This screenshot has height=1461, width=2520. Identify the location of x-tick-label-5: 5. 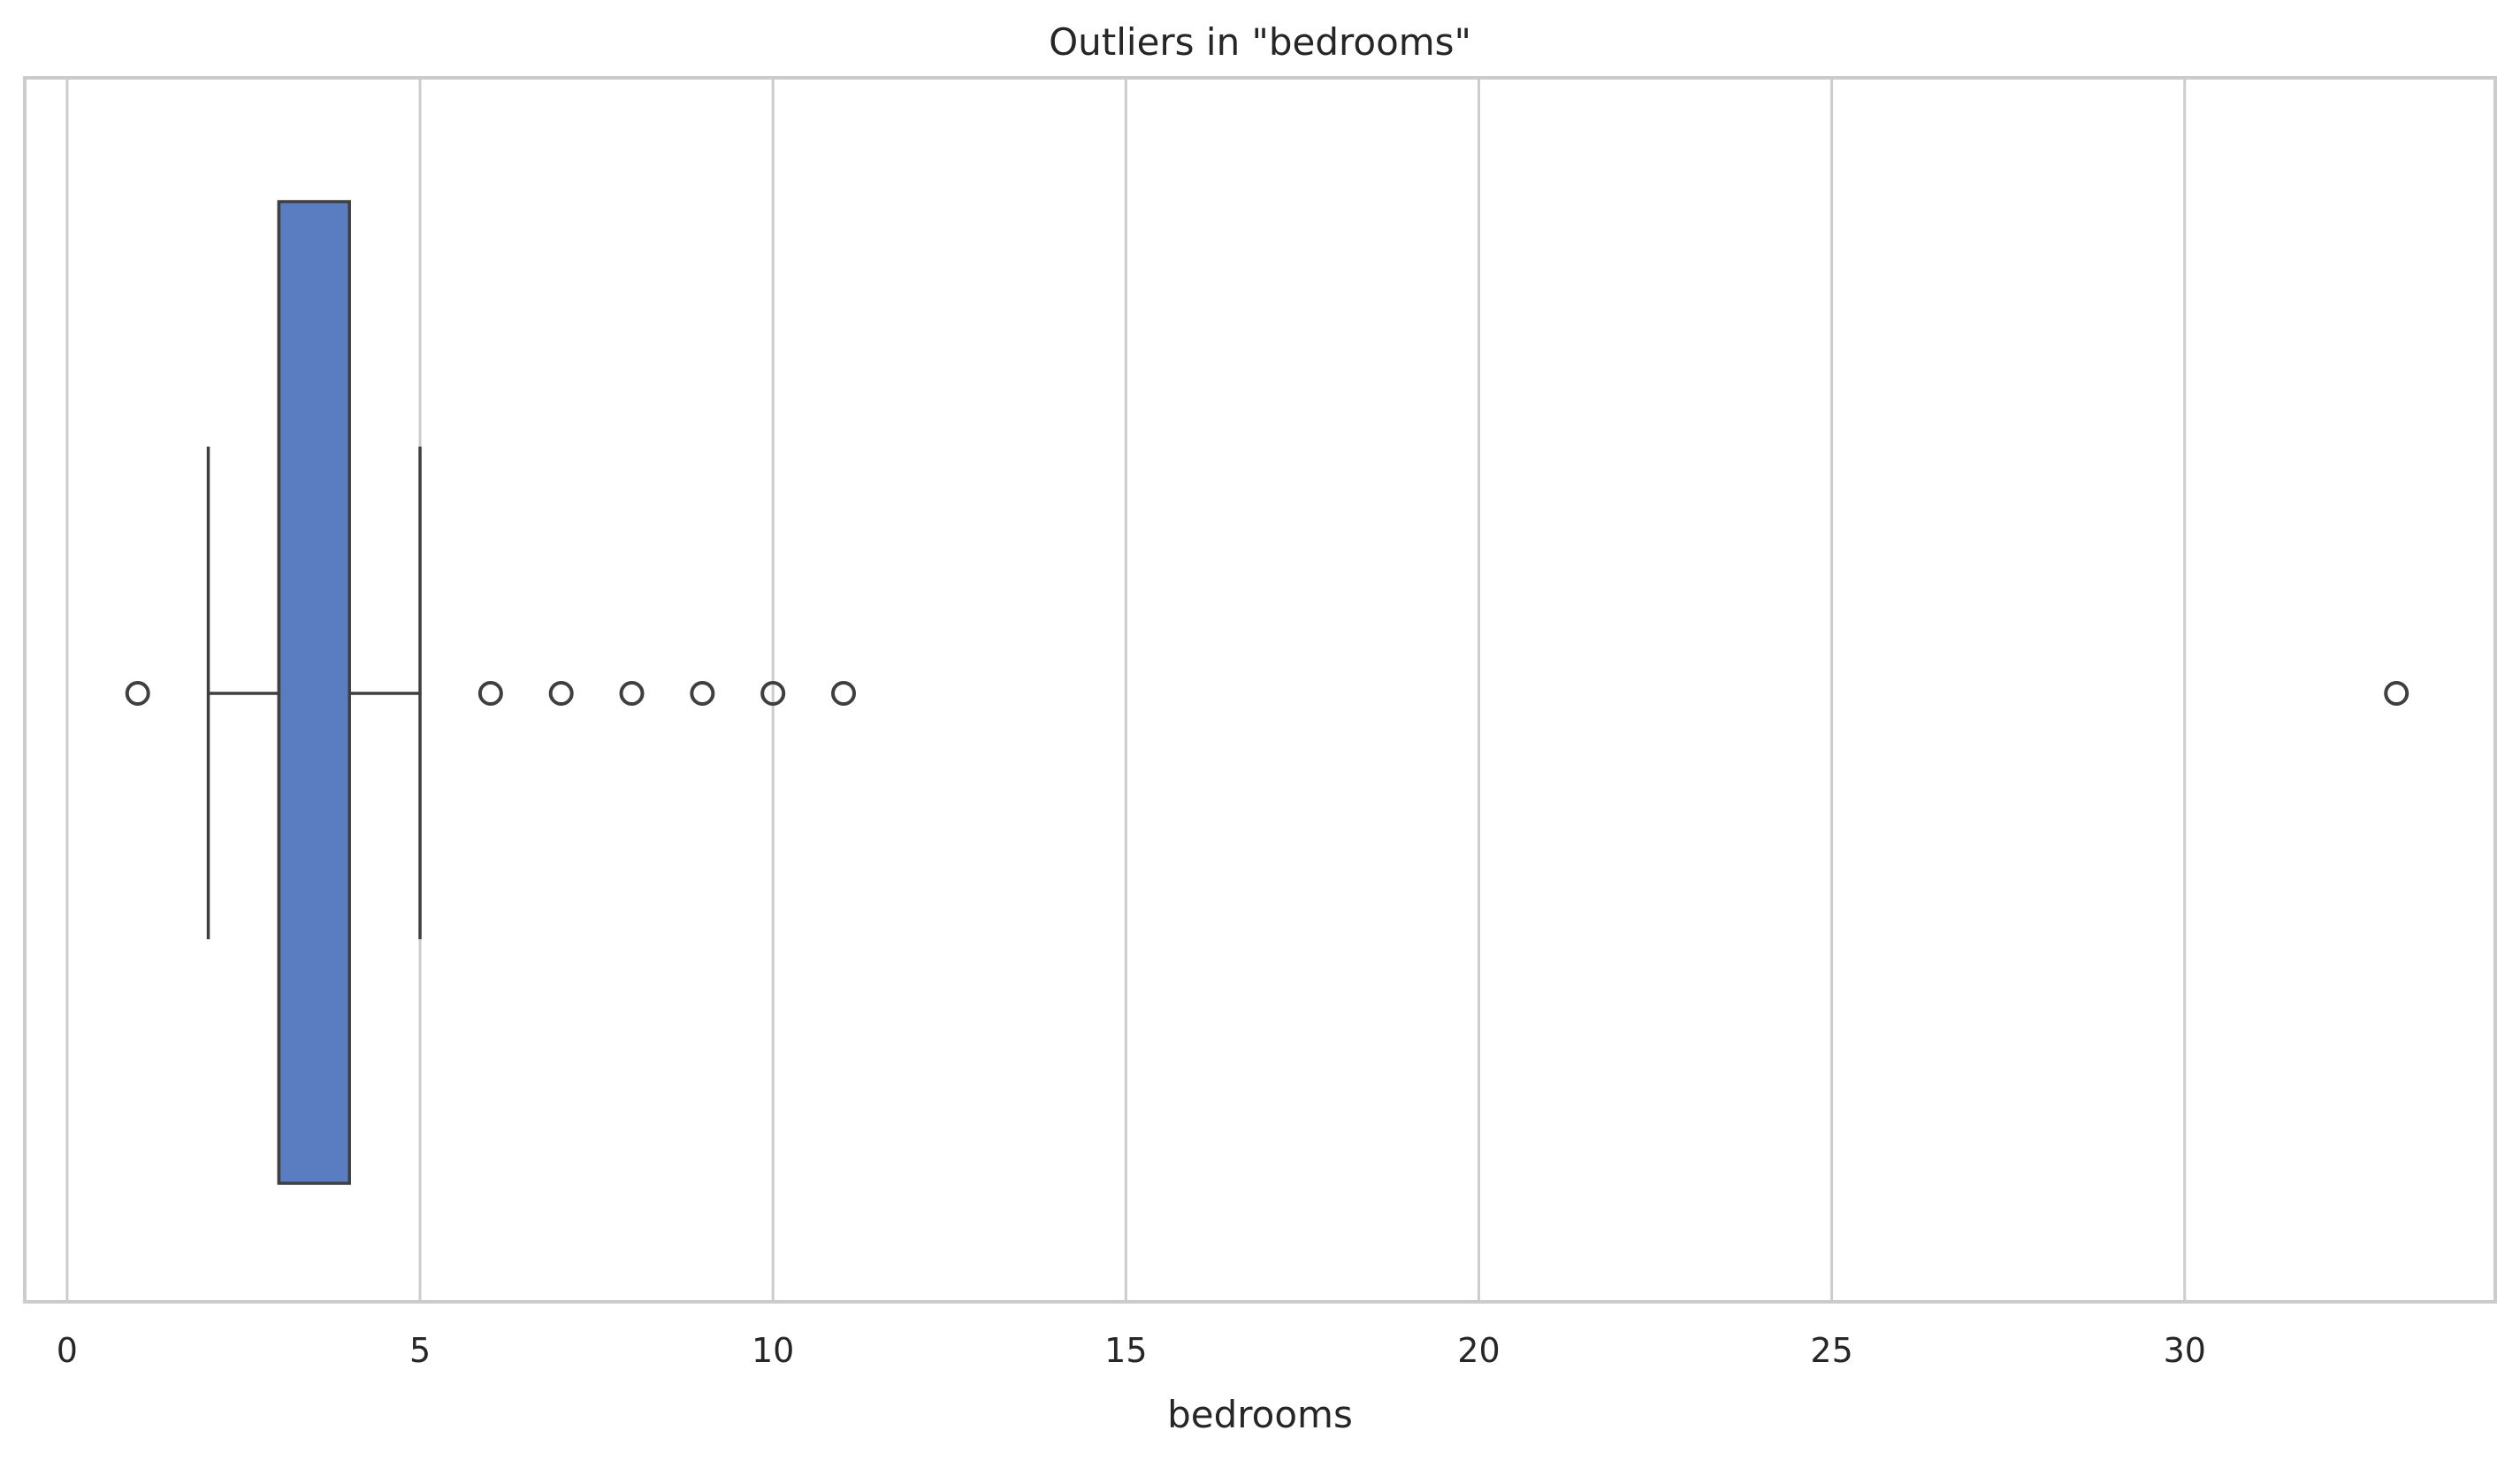
(420, 1350).